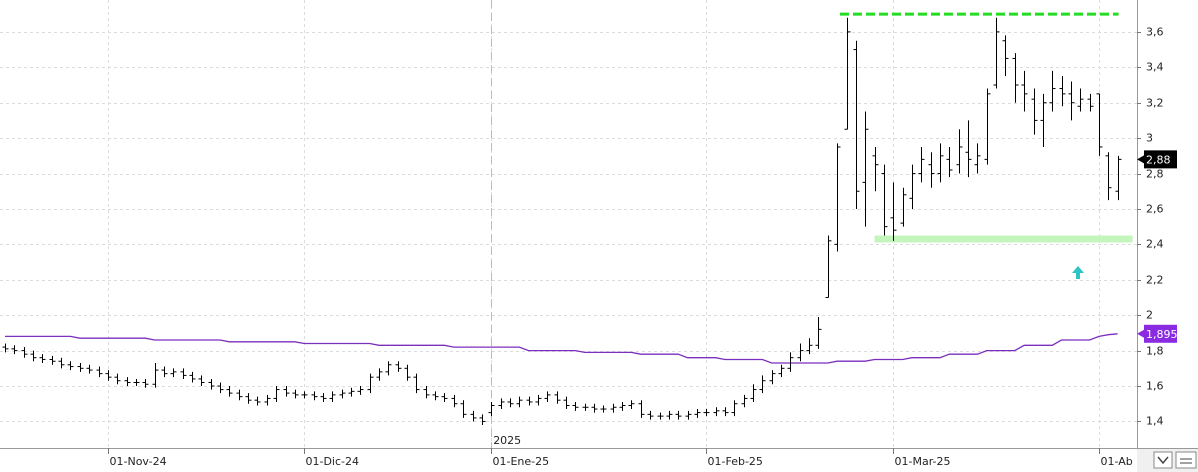 This screenshot has height=472, width=1198. I want to click on x-tick-label: 01-Nov-24, so click(138, 461).